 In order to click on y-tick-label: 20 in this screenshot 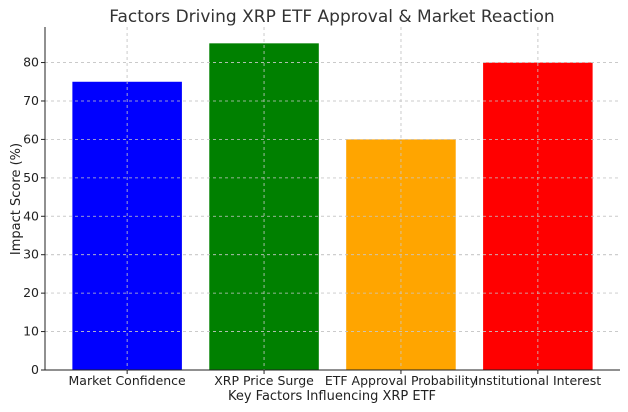, I will do `click(31, 292)`.